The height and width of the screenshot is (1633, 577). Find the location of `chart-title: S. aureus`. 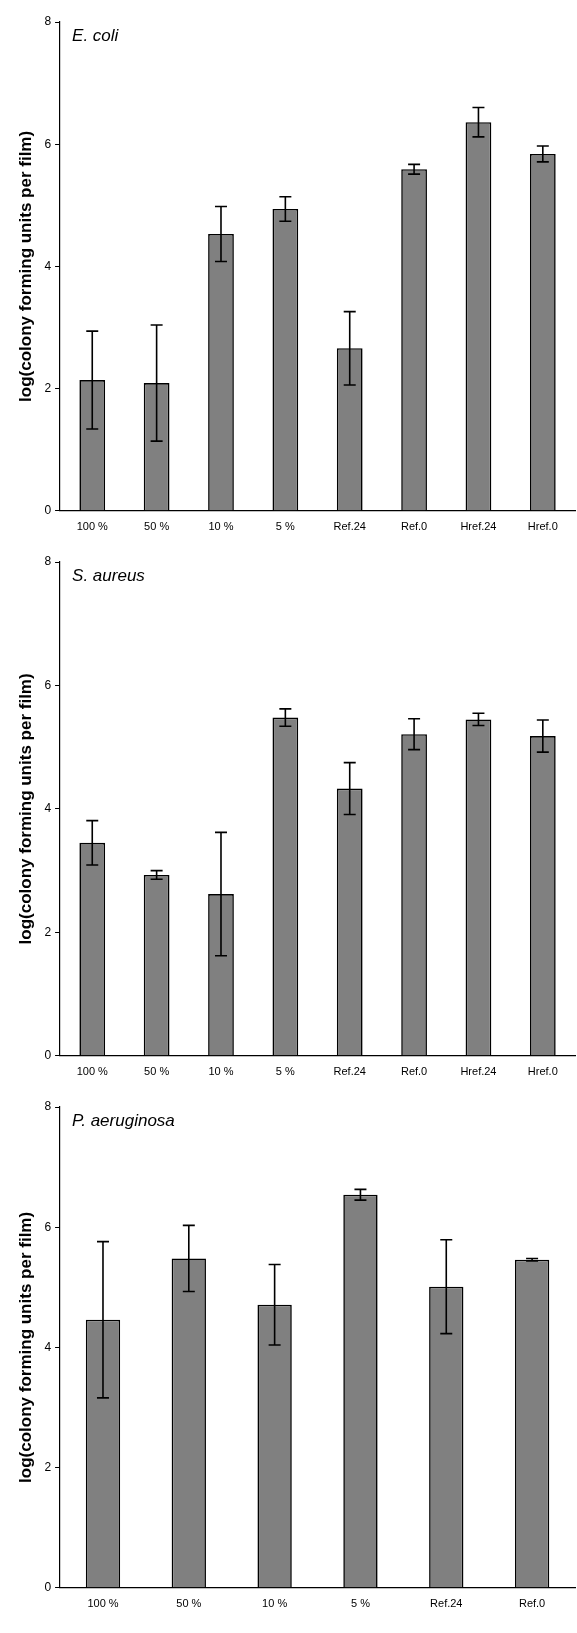

chart-title: S. aureus is located at coordinates (109, 576).